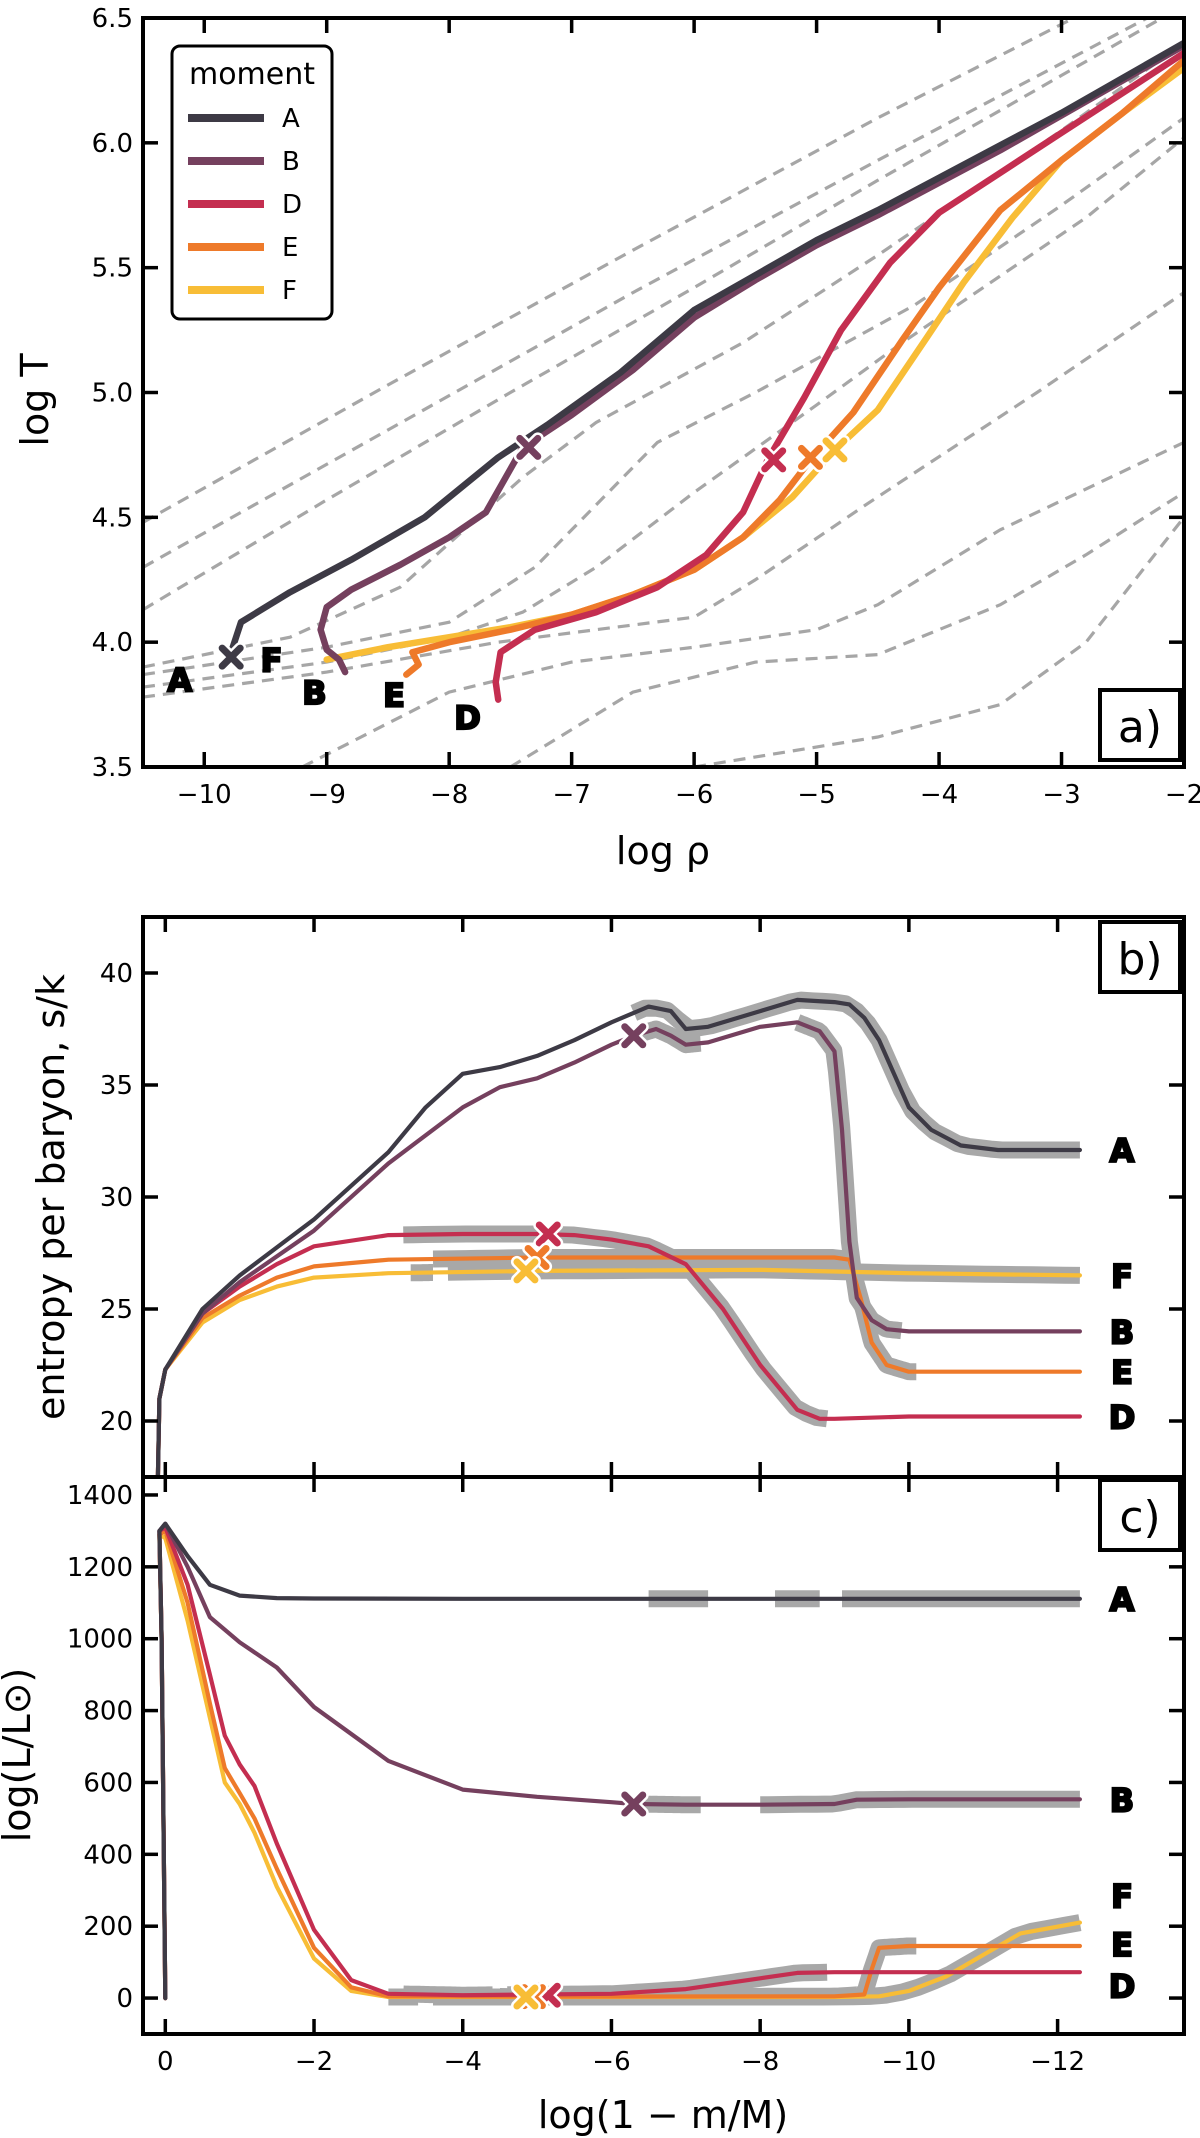 The width and height of the screenshot is (1200, 2138). I want to click on marker-x-E, so click(810, 457).